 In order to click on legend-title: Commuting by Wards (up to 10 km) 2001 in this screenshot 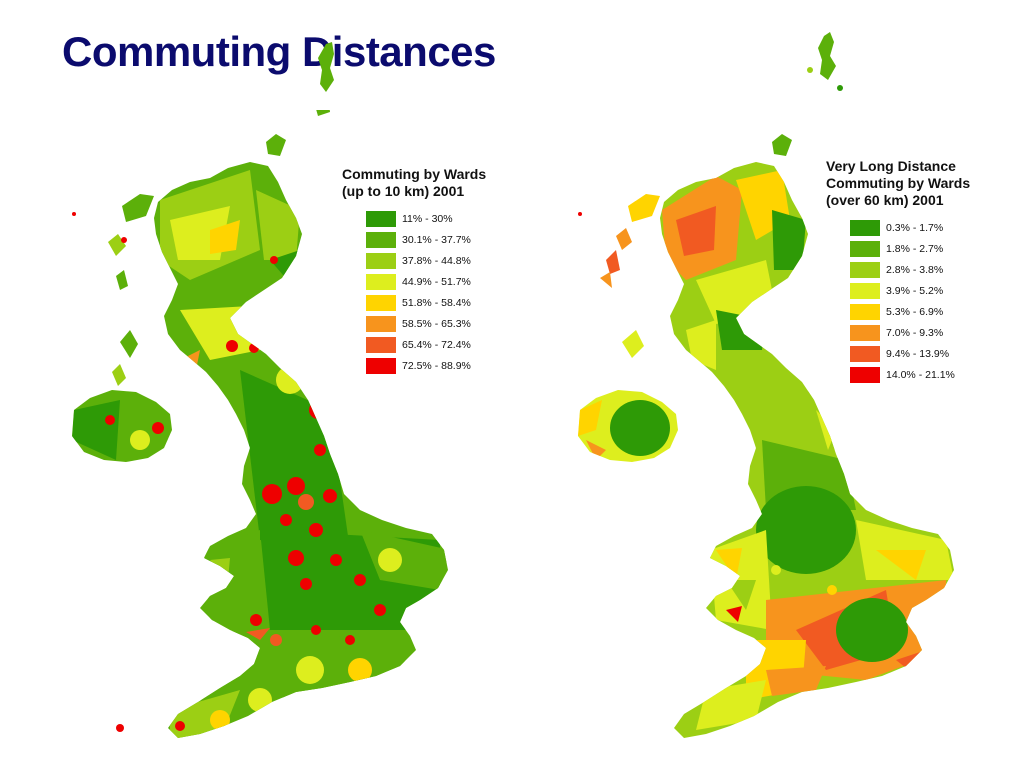, I will do `click(414, 183)`.